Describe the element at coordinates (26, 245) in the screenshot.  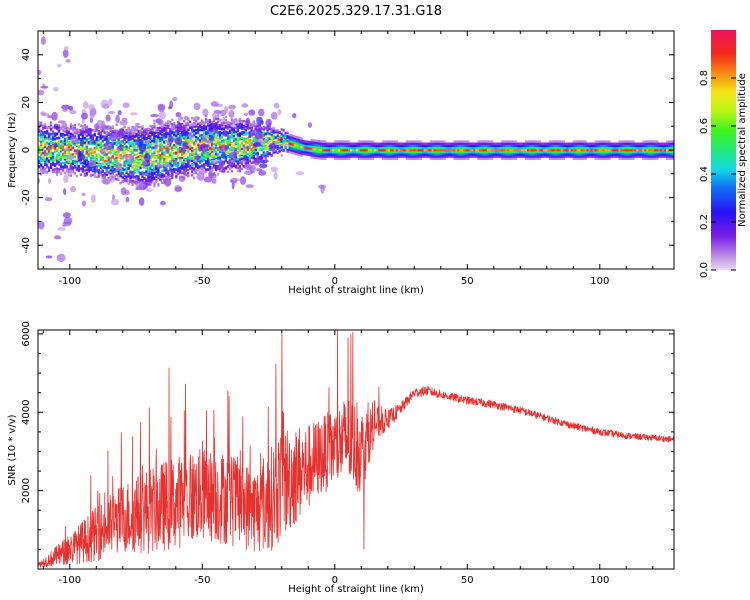
I see `spectrogram-y-tick-label: -40` at that location.